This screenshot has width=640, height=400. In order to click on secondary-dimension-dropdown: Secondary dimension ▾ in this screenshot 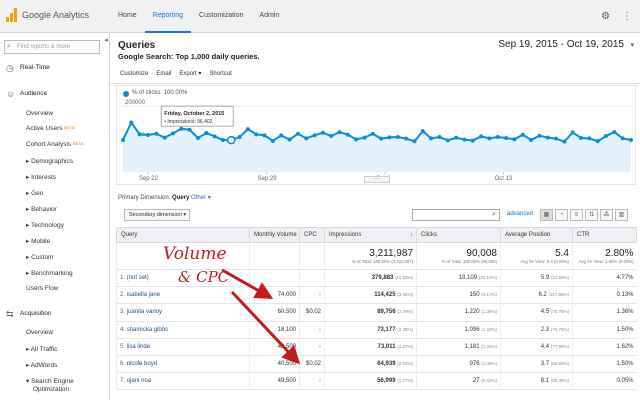, I will do `click(157, 215)`.